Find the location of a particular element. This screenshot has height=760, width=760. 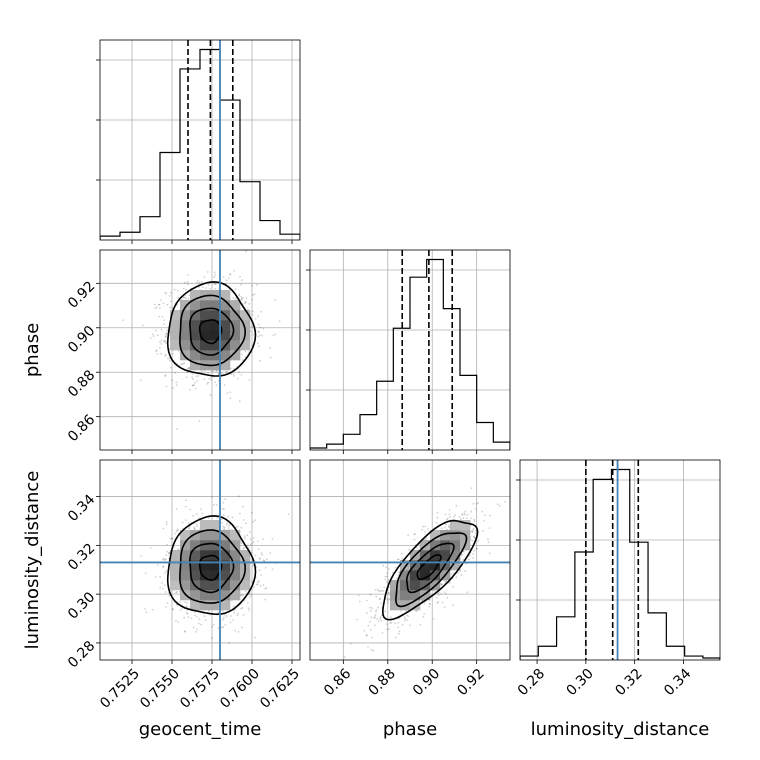

x-tick-label-1: 0.30 is located at coordinates (580, 682).